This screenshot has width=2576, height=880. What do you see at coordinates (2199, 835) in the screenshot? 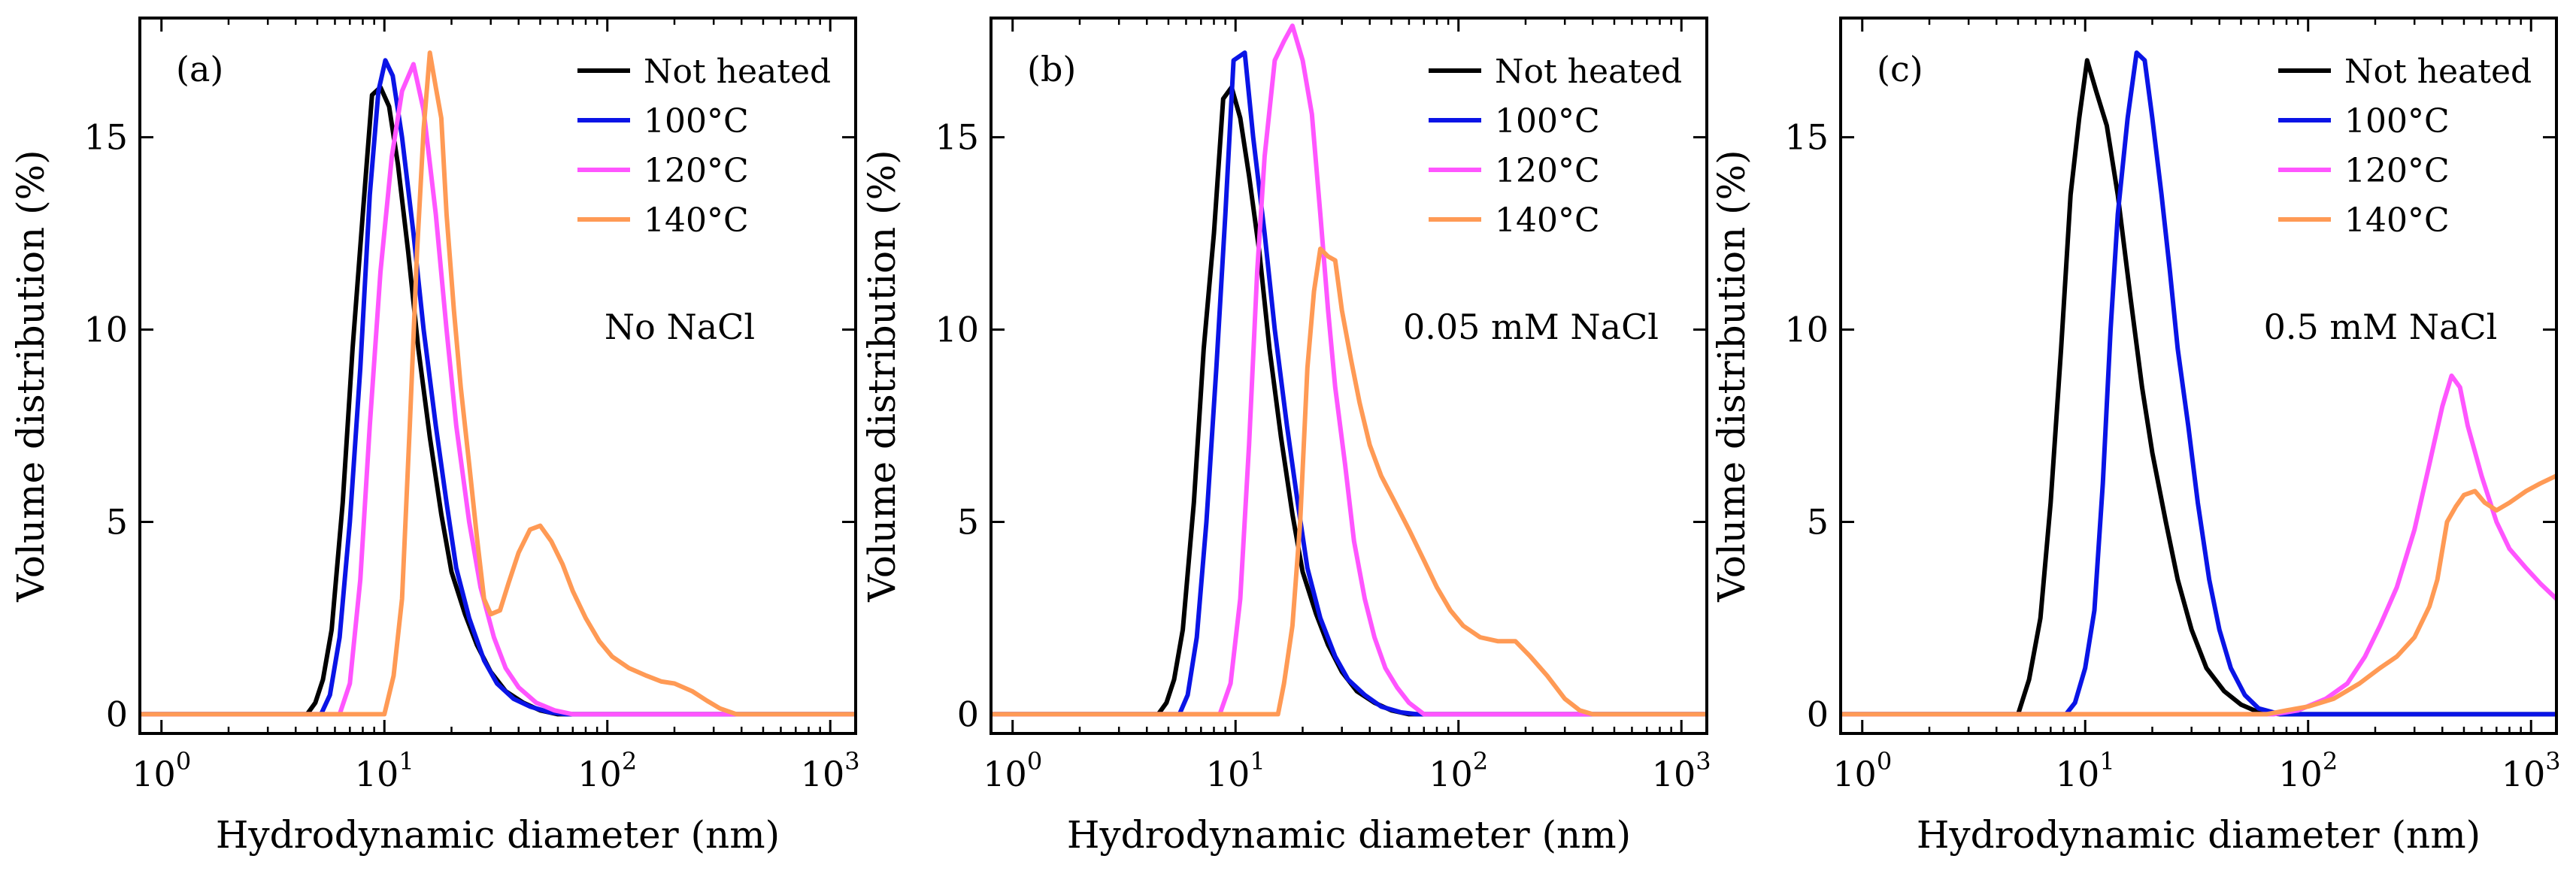
I see `panel-c-x-axis-label: Hydrodynamic diameter (nm)` at bounding box center [2199, 835].